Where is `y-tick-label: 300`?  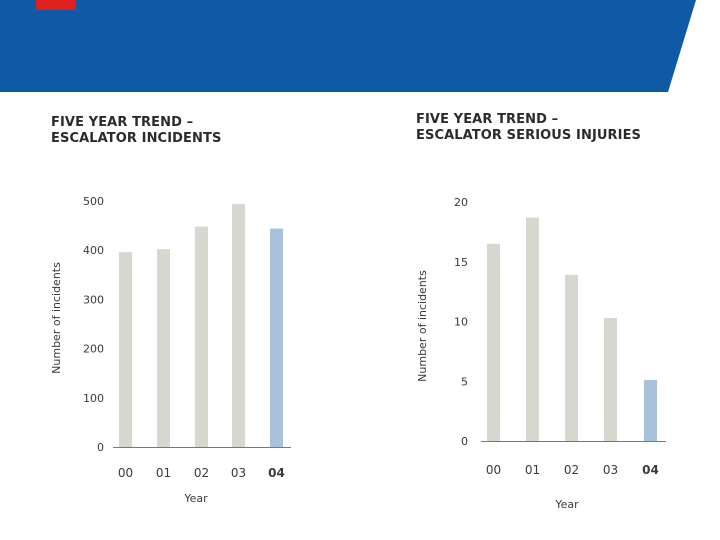
y-tick-label: 300 is located at coordinates (93, 299).